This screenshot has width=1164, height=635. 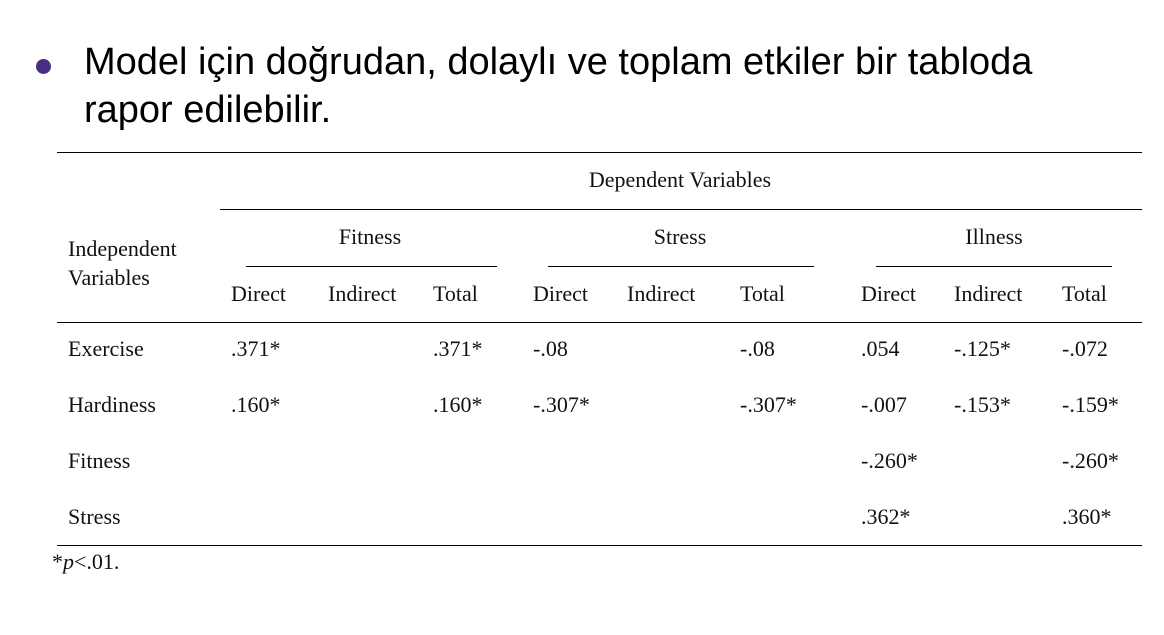 I want to click on group-header-illness: Illness, so click(x=994, y=236).